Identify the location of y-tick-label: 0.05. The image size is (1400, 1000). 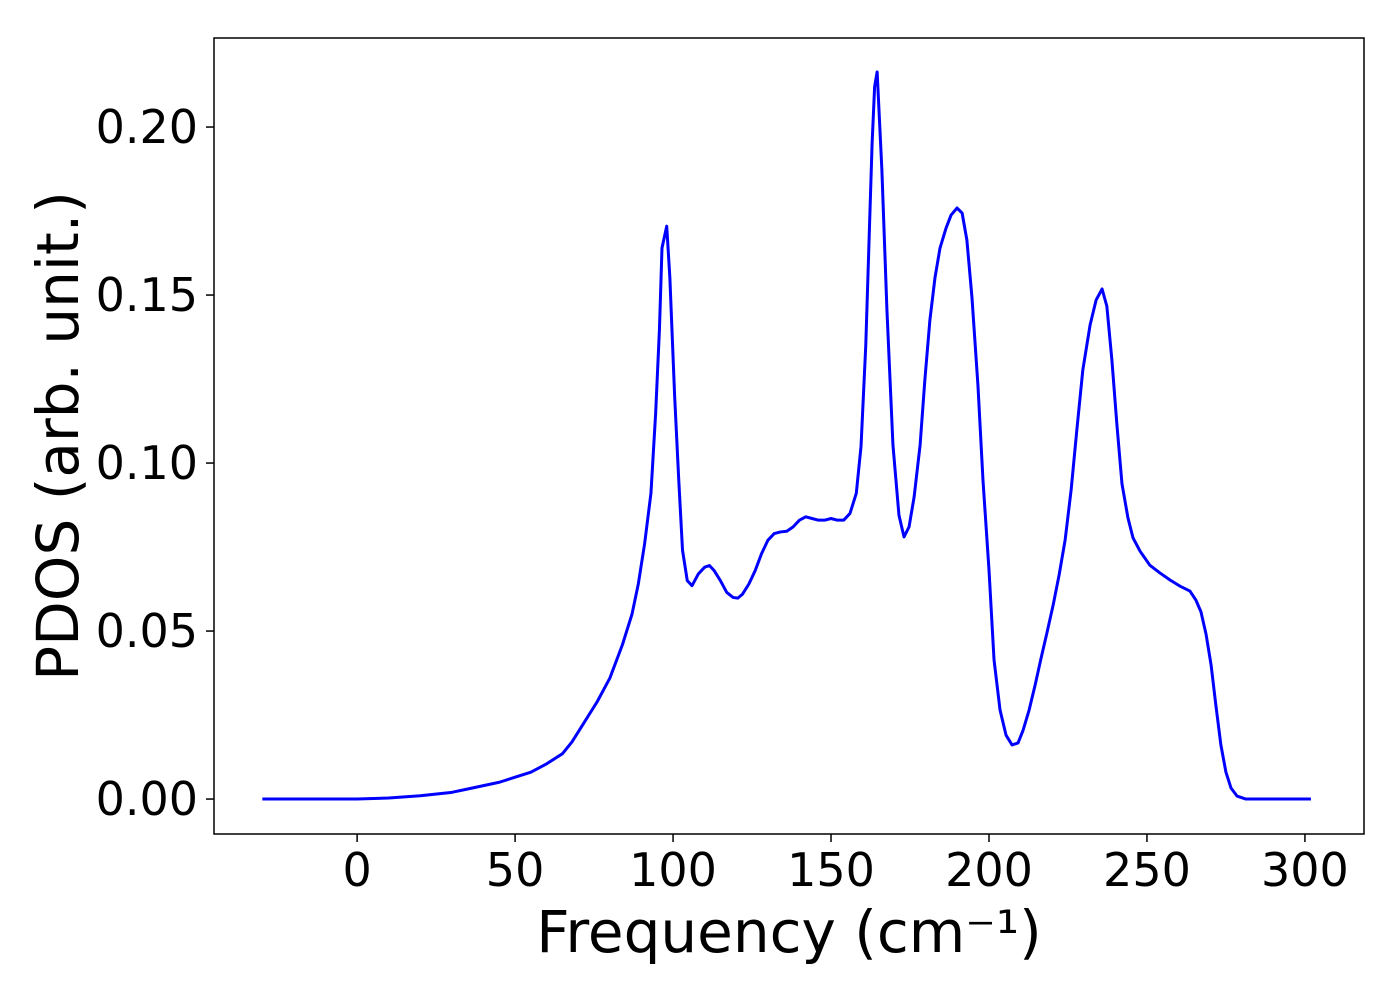
(147, 631).